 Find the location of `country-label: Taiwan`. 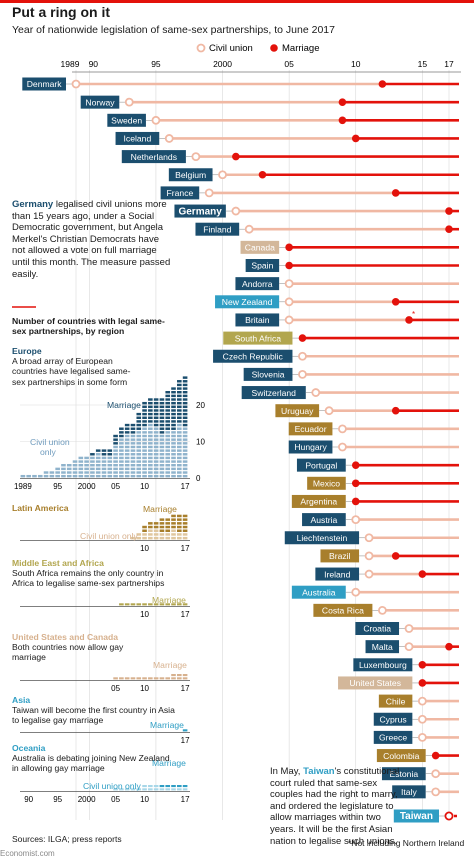

country-label: Taiwan is located at coordinates (416, 816).